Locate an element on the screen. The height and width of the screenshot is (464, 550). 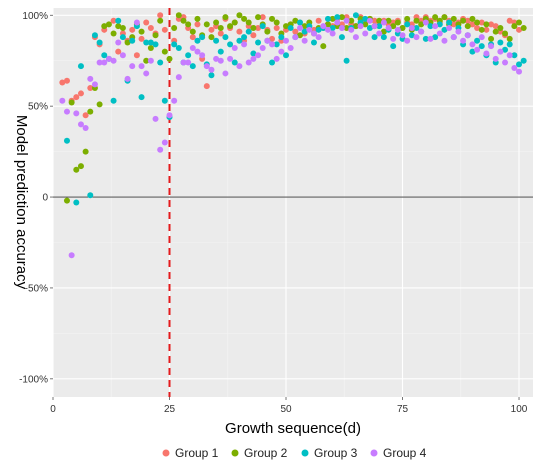
y-tick-label: 50% is located at coordinates (38, 107).